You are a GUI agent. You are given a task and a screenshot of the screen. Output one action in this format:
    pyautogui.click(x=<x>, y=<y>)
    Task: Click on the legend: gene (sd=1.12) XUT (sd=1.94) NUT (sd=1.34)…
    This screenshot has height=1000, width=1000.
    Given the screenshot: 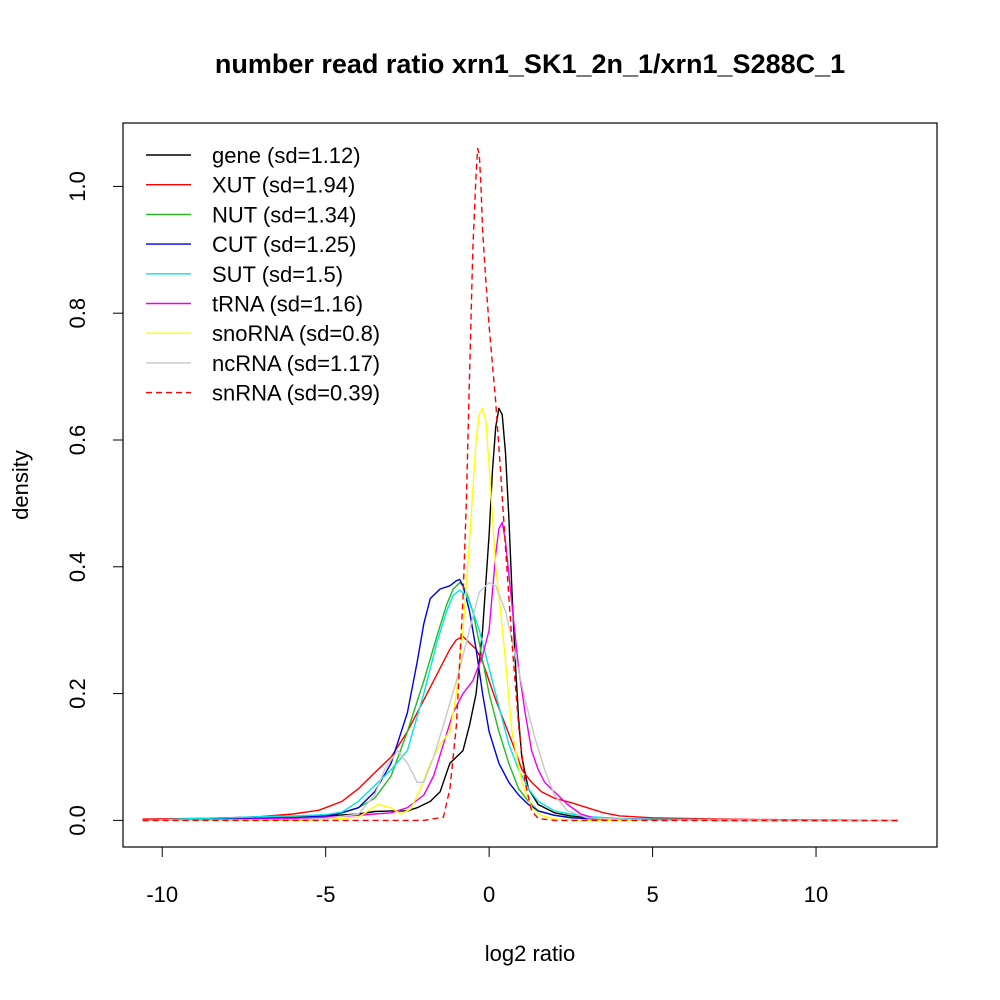 What is the action you would take?
    pyautogui.click(x=263, y=274)
    